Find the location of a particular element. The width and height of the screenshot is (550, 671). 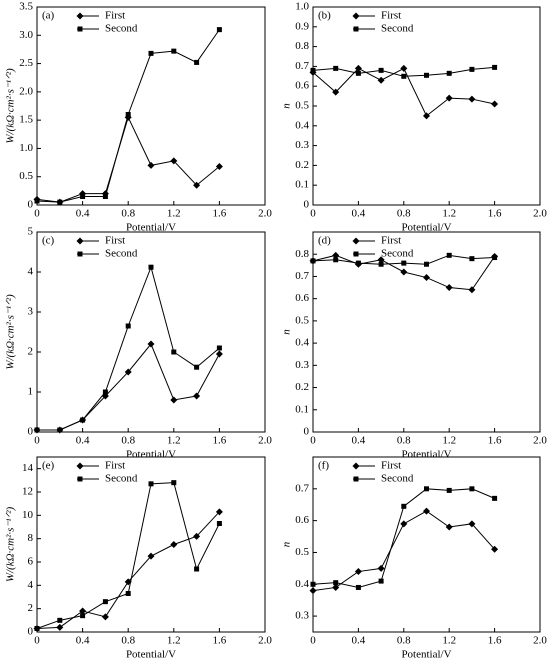

y-tick-label: 1 is located at coordinates (31, 392).